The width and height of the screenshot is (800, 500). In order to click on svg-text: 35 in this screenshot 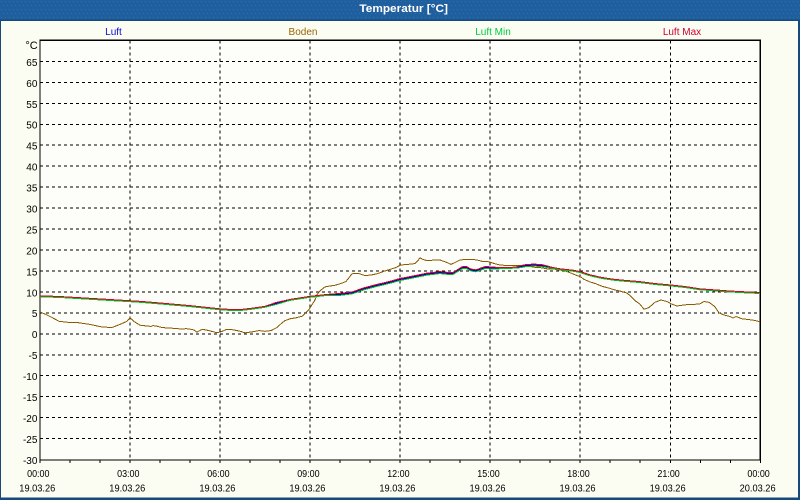, I will do `click(32, 189)`.